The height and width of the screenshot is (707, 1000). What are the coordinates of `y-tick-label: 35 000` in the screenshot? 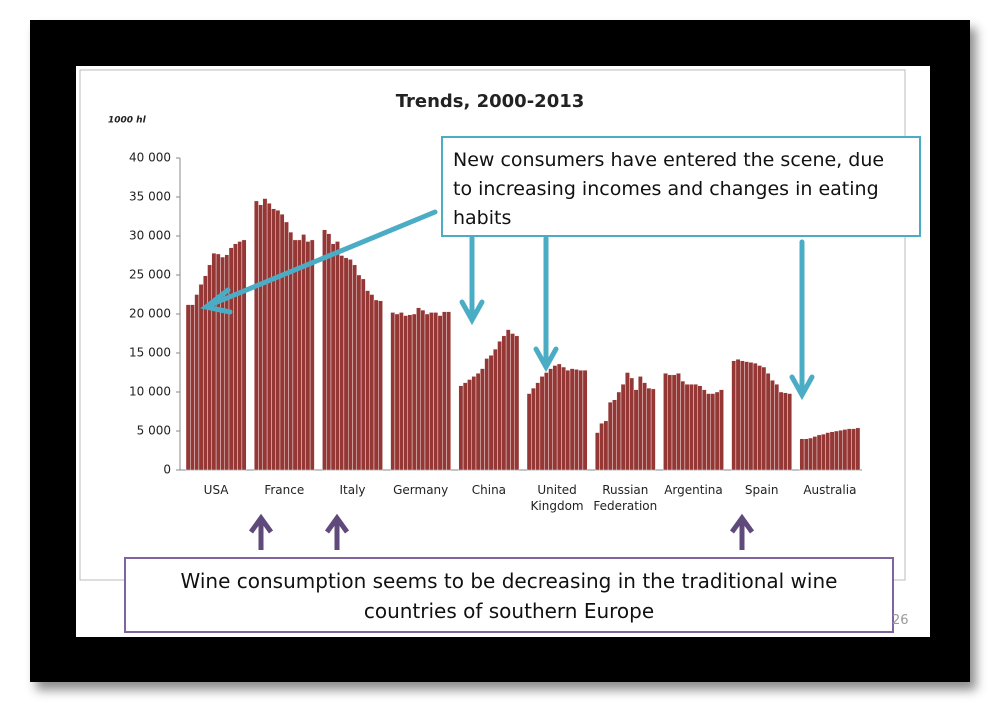 It's located at (150, 197).